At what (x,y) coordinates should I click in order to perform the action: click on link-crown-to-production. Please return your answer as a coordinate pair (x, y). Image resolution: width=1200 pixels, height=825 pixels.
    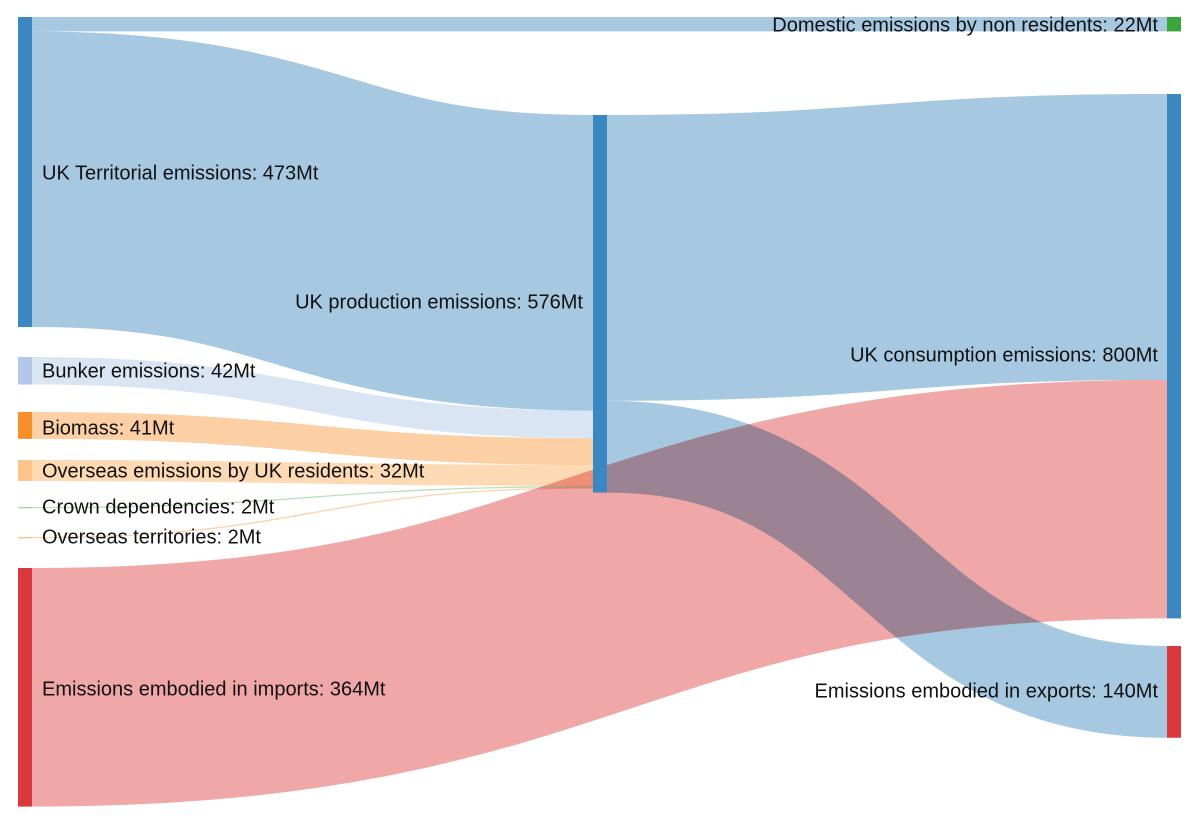
    Looking at the image, I should click on (312, 497).